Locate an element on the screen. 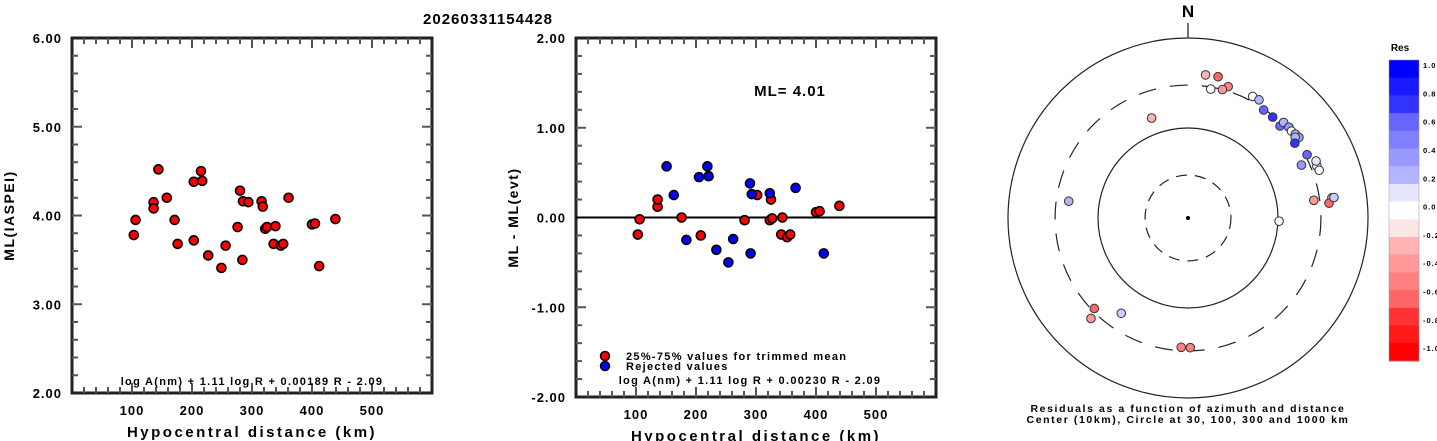  y-tick-label: 2.00 is located at coordinates (47, 393).